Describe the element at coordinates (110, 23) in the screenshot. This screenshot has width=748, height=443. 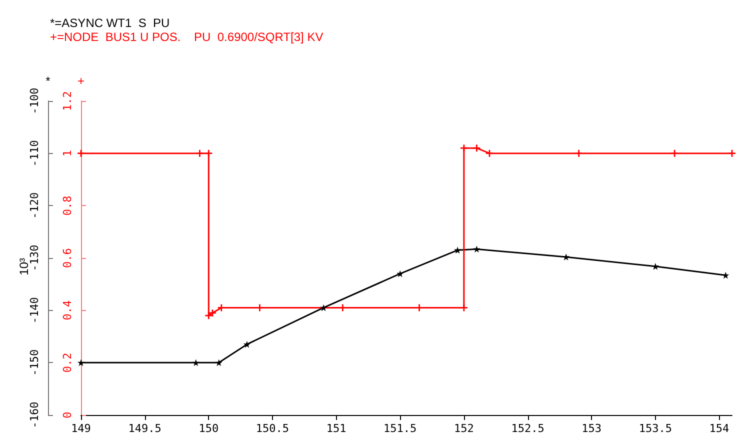
I see `text: *=ASYNC WT1 S PU` at that location.